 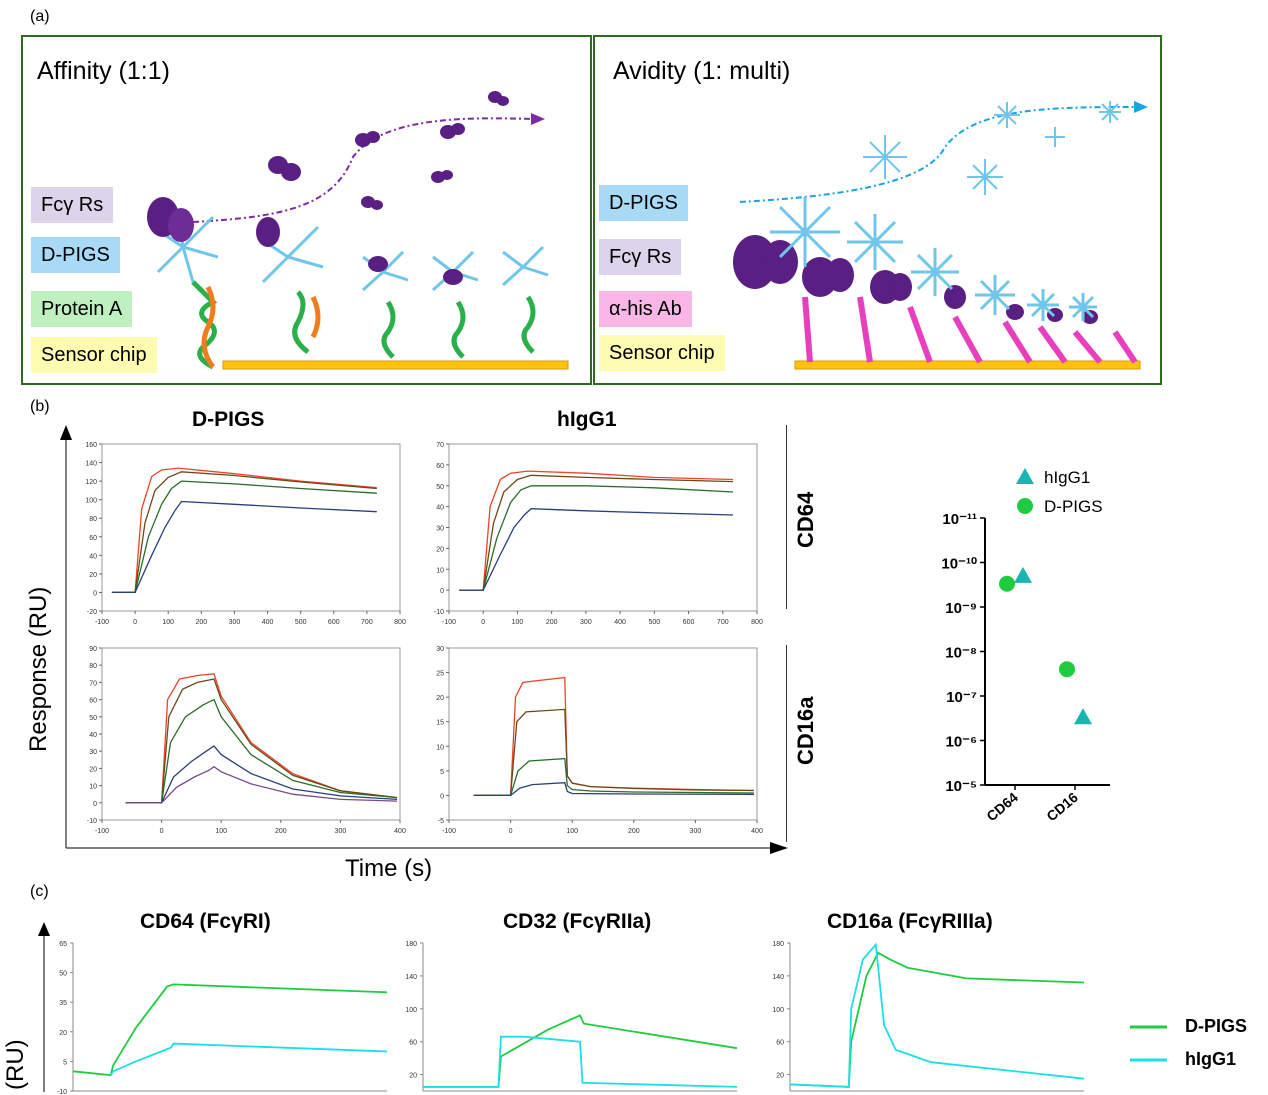 What do you see at coordinates (805, 730) in the screenshot?
I see `row-title-cd16a: CD16a` at bounding box center [805, 730].